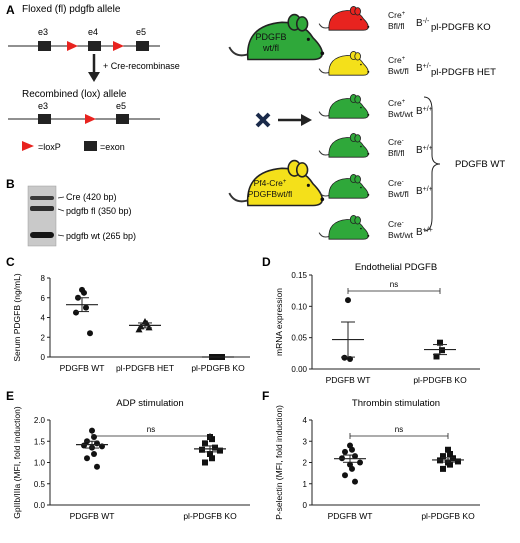  What do you see at coordinates (398, 71) in the screenshot?
I see `offspring-genotype-label-2: Bwt/fl` at bounding box center [398, 71].